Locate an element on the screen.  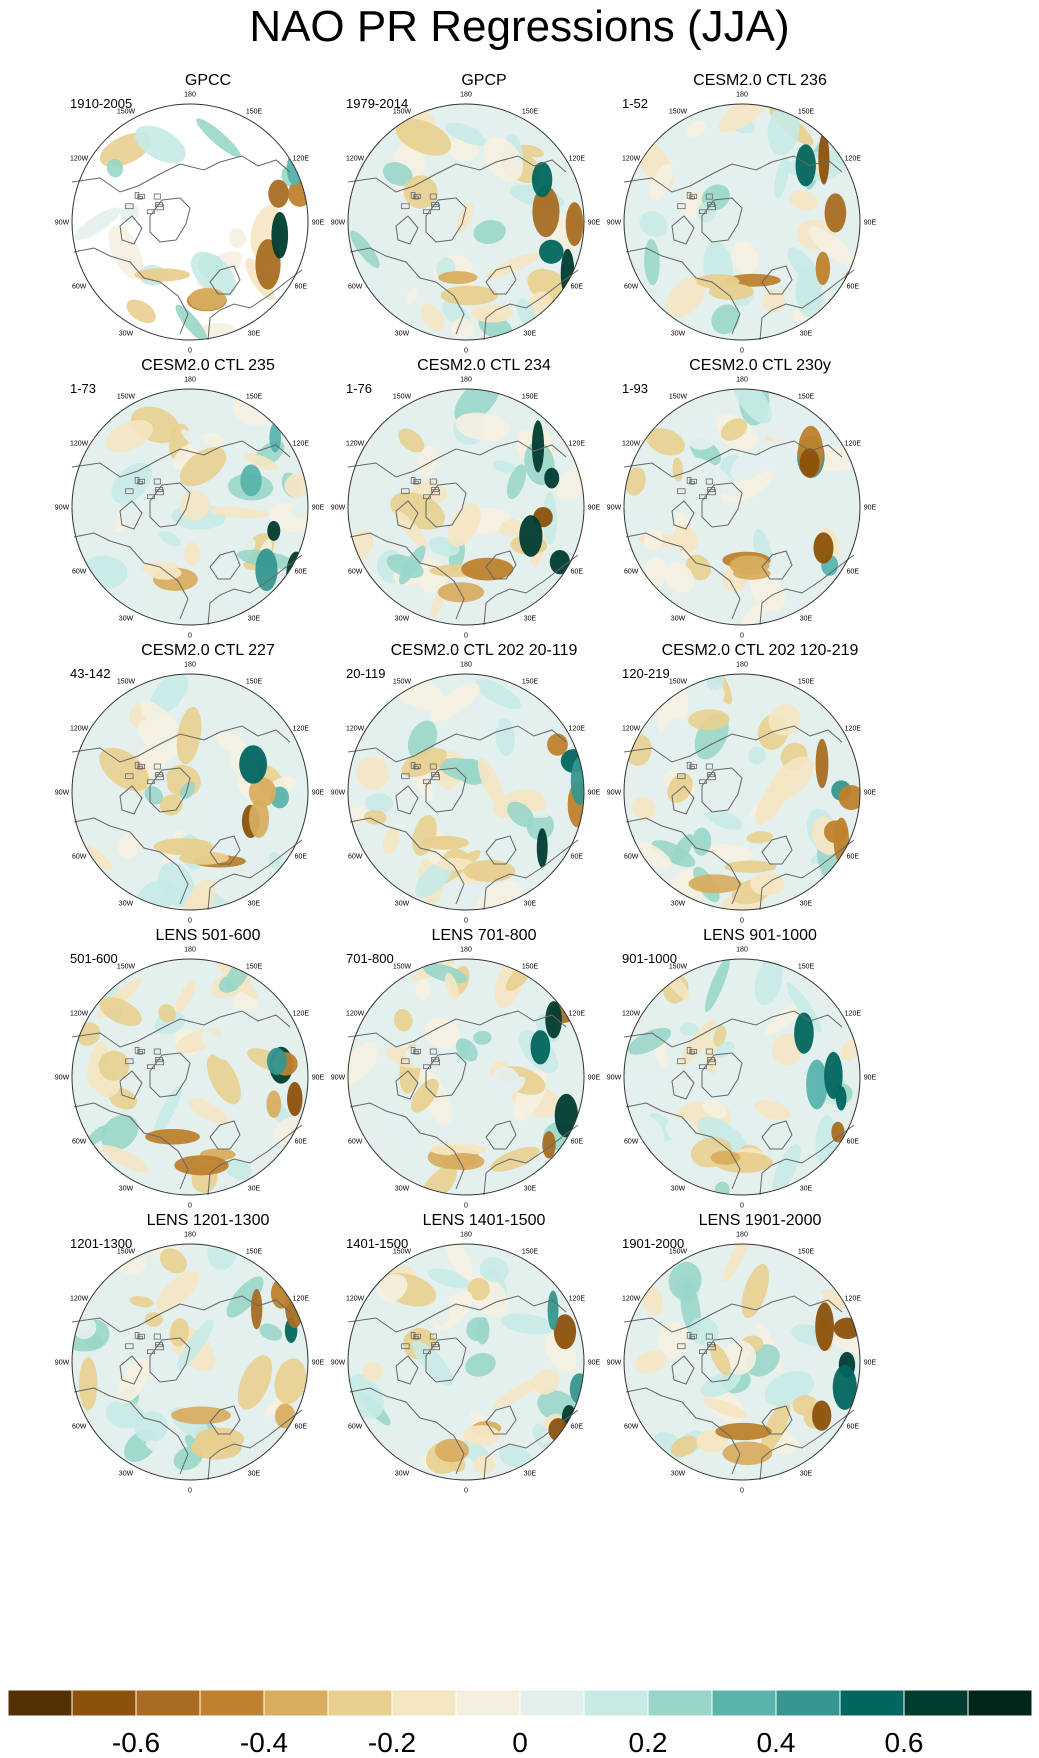
map-background is located at coordinates (466, 792).